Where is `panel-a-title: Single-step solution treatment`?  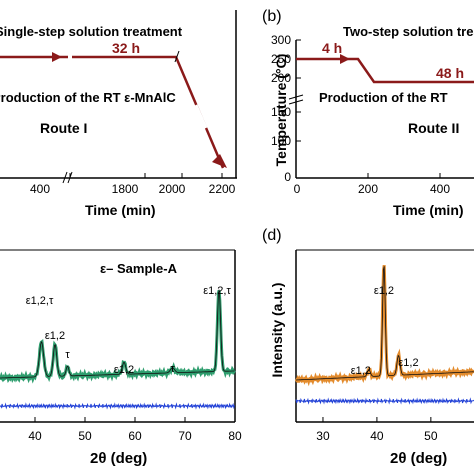 panel-a-title: Single-step solution treatment is located at coordinates (91, 31).